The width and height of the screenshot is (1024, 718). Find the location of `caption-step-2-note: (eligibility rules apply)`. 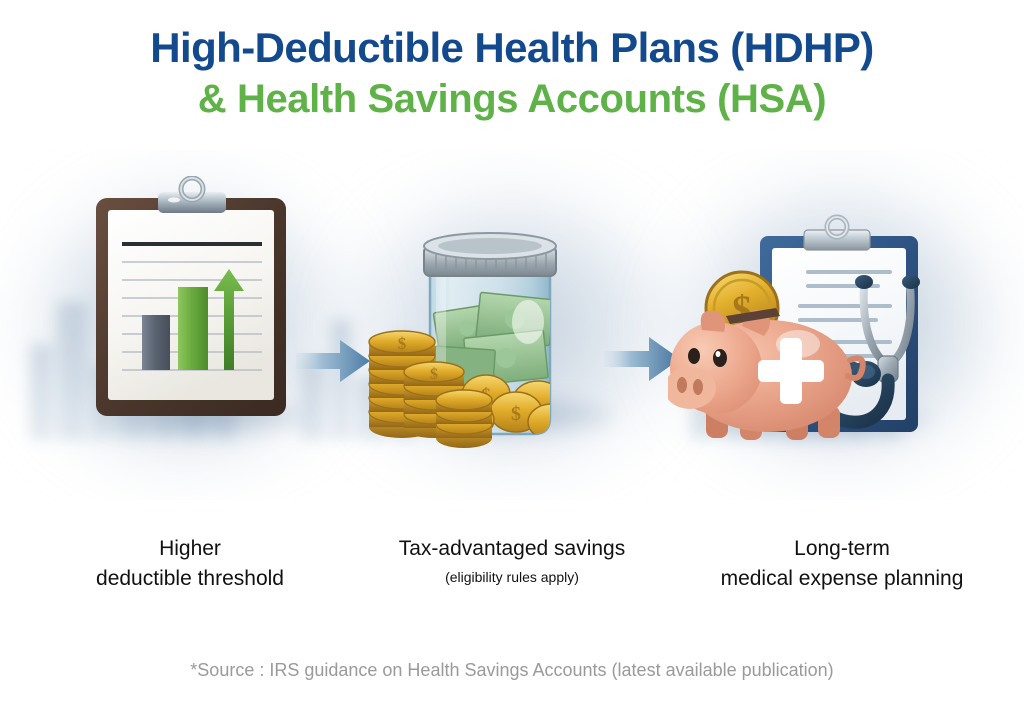

caption-step-2-note: (eligibility rules apply) is located at coordinates (512, 577).